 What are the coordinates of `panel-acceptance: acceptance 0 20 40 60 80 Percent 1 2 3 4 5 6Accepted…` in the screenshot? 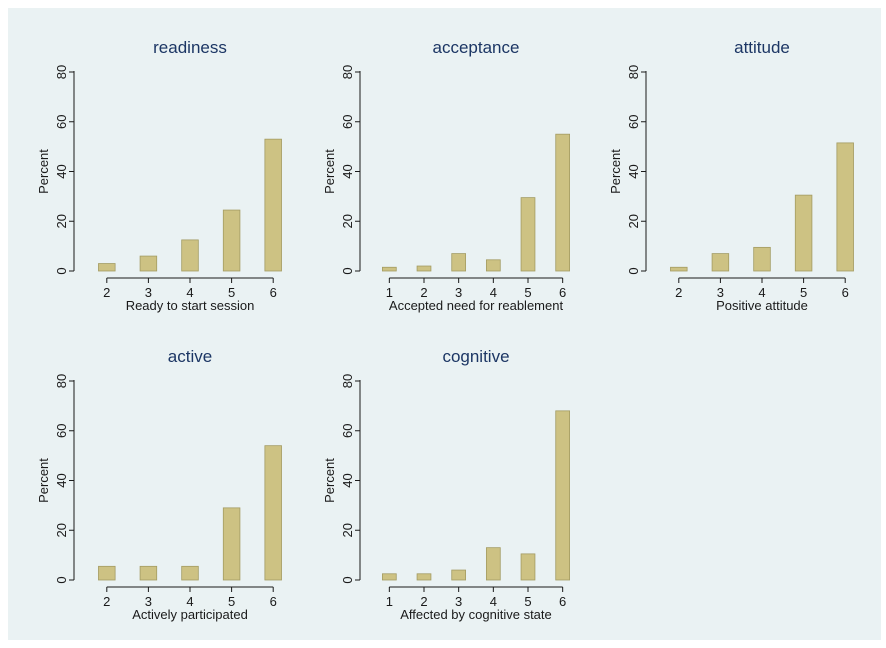 It's located at (446, 175).